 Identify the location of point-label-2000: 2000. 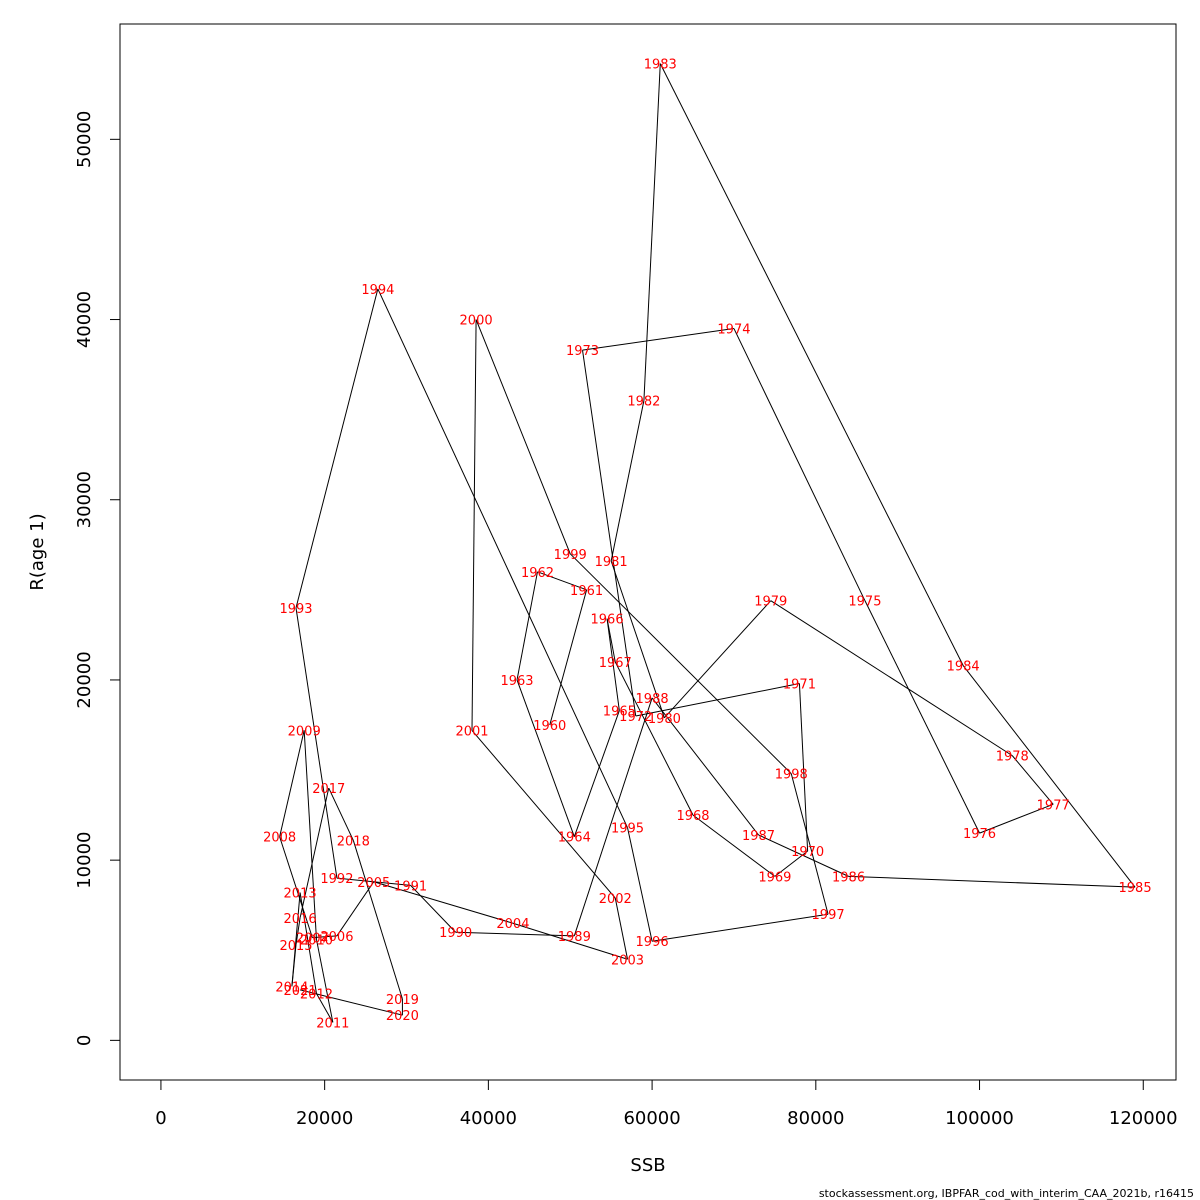
(476, 321).